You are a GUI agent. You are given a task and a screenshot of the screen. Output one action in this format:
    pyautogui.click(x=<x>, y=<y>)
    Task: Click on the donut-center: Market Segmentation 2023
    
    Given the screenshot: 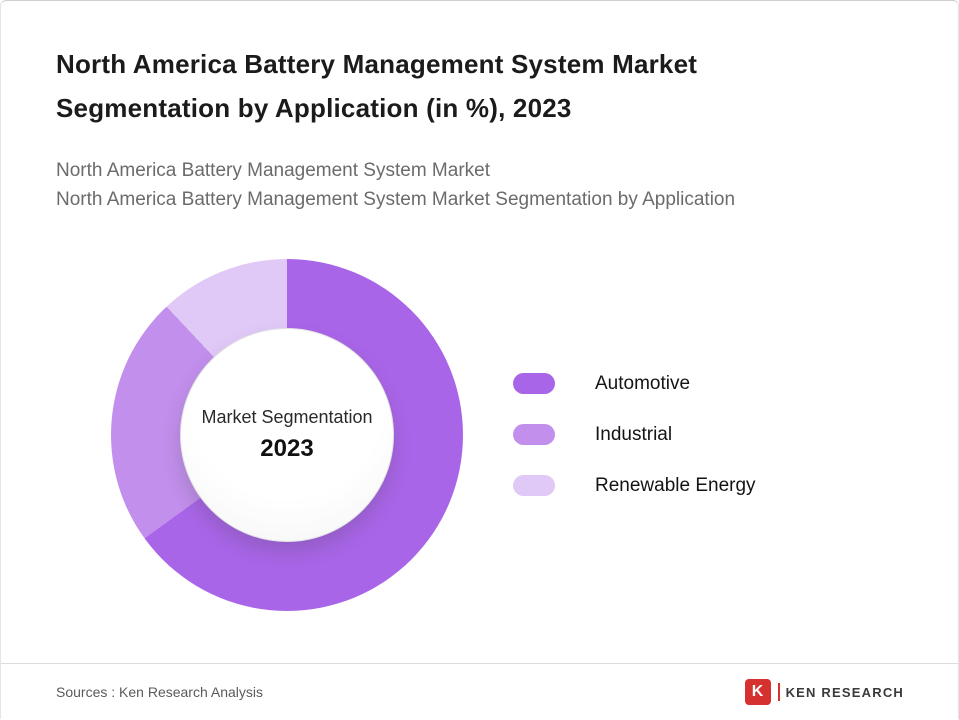 What is the action you would take?
    pyautogui.click(x=287, y=435)
    